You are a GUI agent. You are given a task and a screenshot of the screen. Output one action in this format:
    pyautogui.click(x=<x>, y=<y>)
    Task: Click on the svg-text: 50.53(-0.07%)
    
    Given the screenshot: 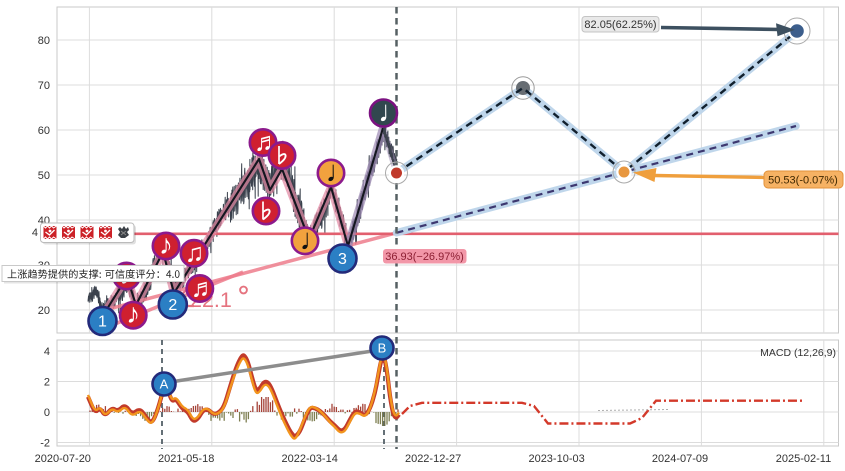 What is the action you would take?
    pyautogui.click(x=803, y=181)
    